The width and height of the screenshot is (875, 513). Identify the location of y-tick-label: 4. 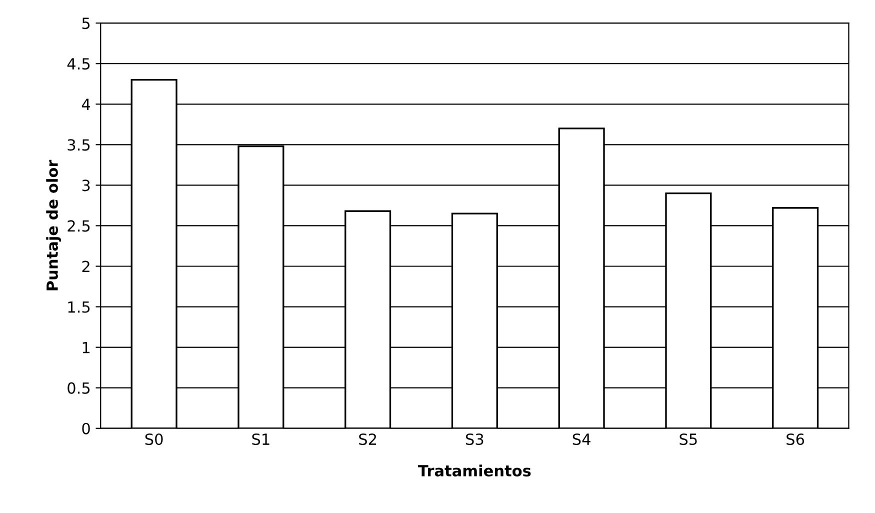
(86, 104).